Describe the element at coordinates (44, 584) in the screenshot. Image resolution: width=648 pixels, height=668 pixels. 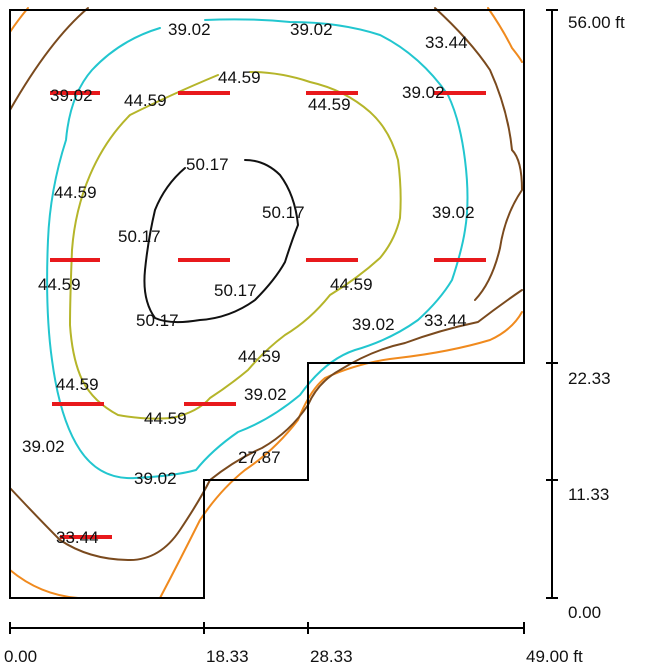
I see `contour-27-87-outer` at that location.